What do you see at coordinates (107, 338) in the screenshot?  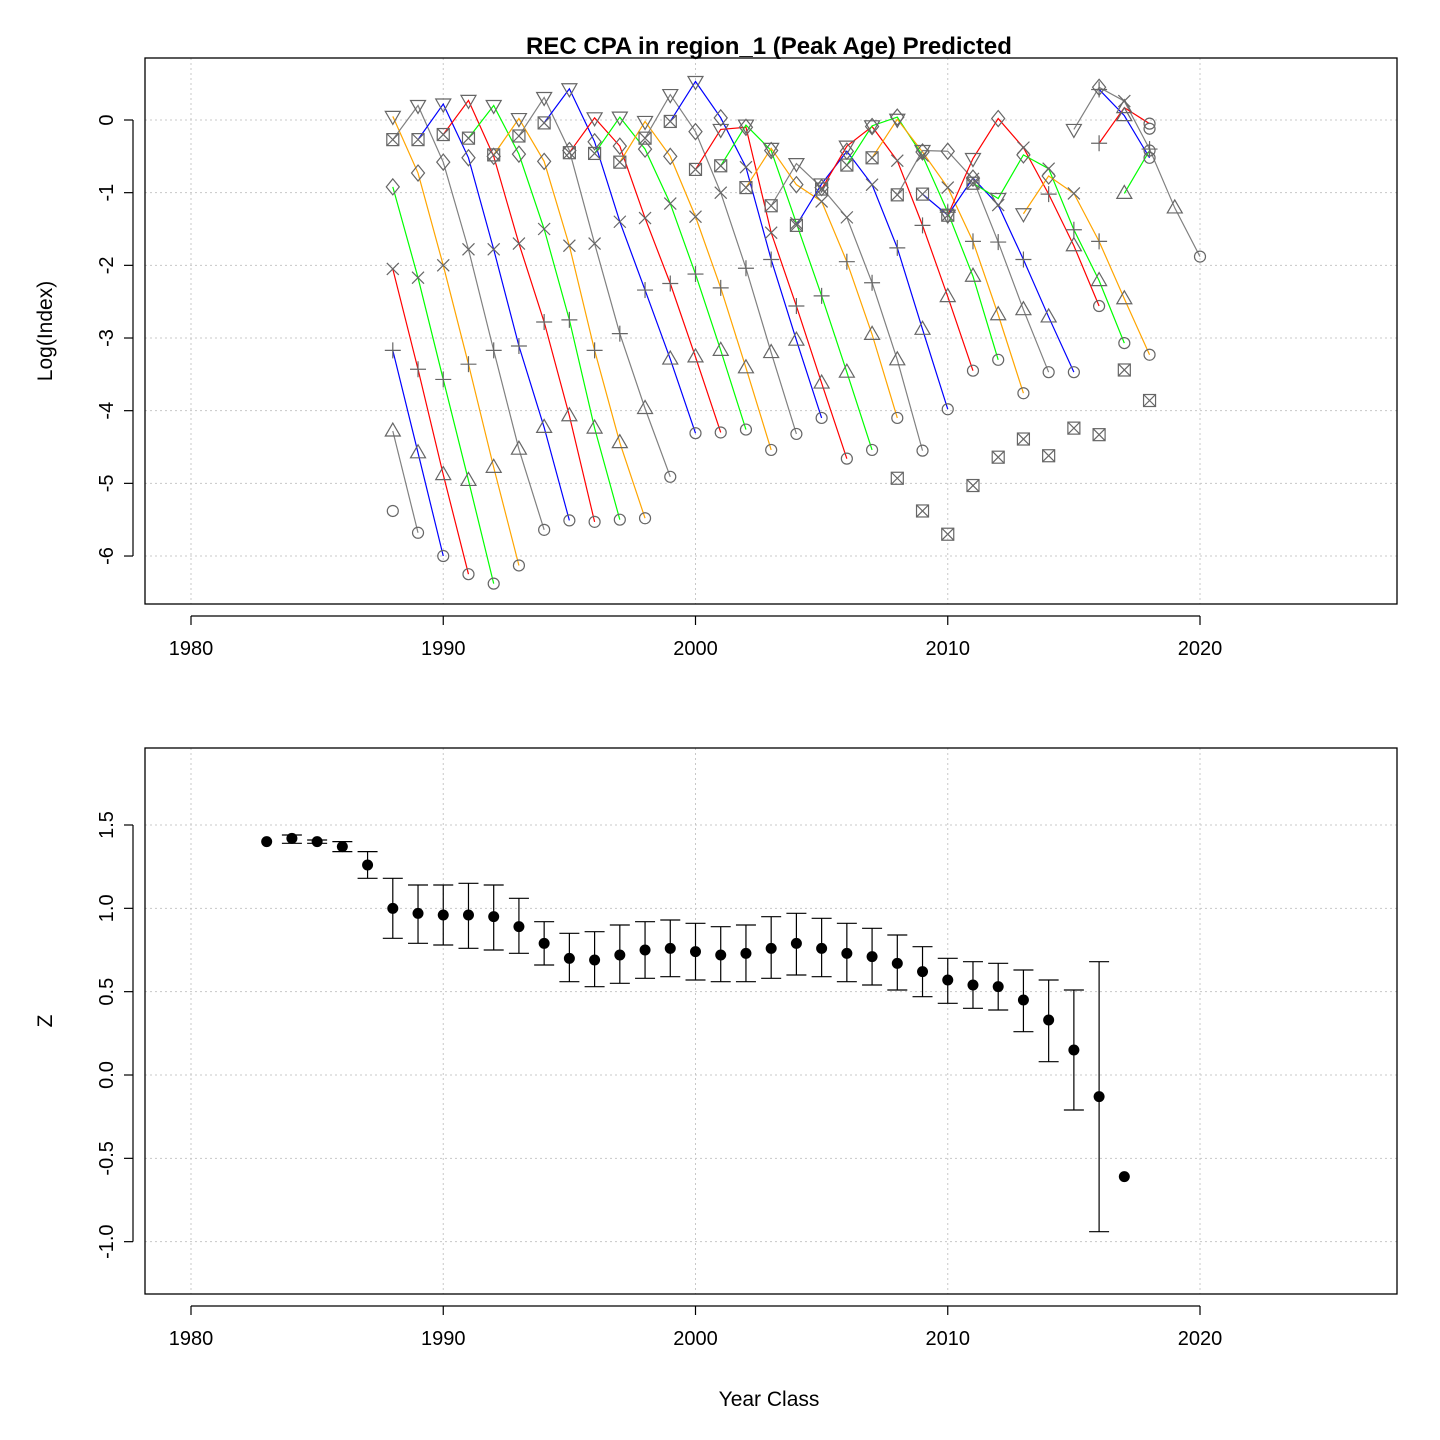 I see `y-tick-label: -3` at bounding box center [107, 338].